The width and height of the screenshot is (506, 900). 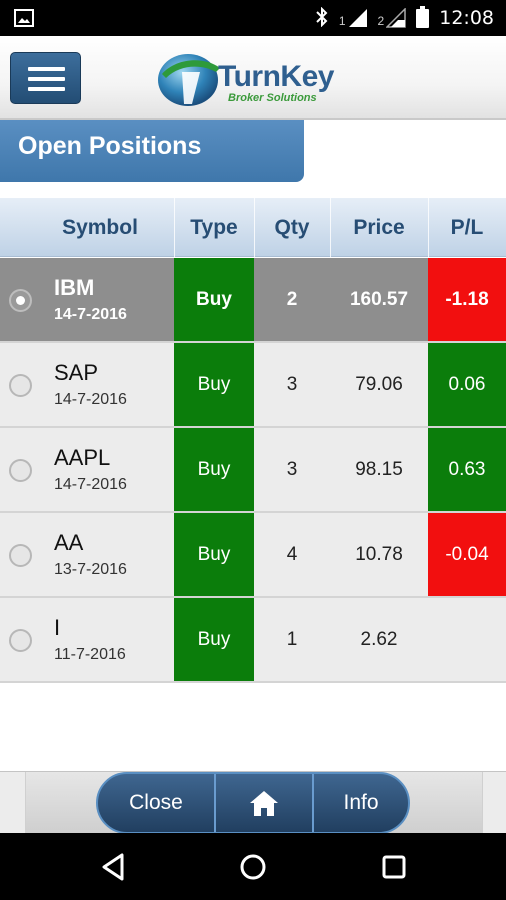 I want to click on clock: 12:08, so click(x=466, y=18).